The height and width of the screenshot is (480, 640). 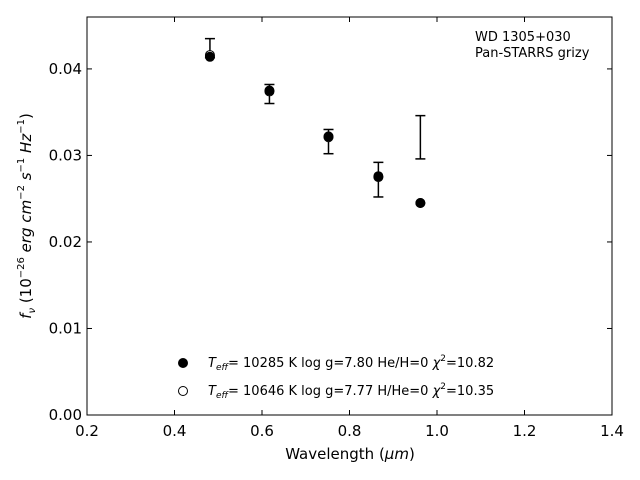 I want to click on x-tick-label: 1.0, so click(x=437, y=431).